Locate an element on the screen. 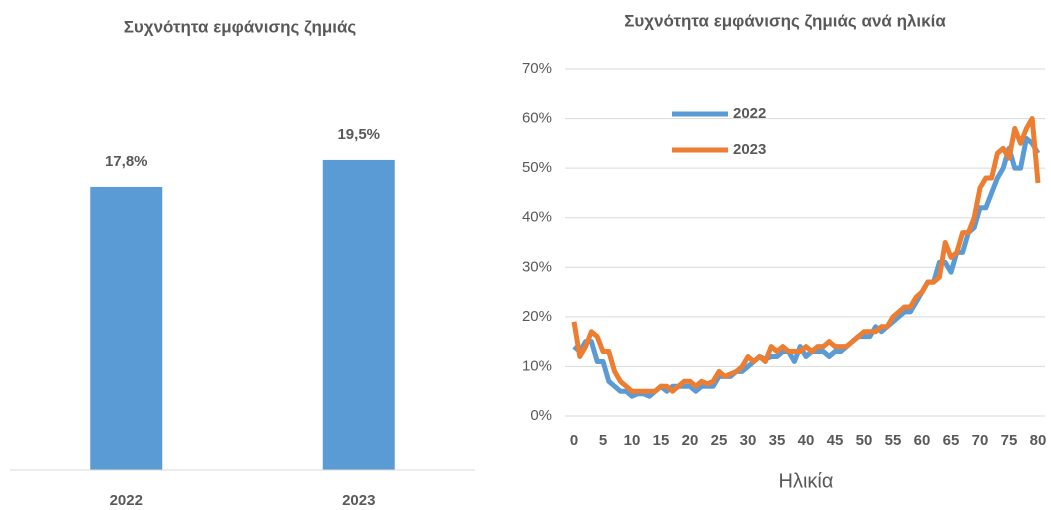 The image size is (1051, 510). data-label: 19,5% is located at coordinates (358, 134).